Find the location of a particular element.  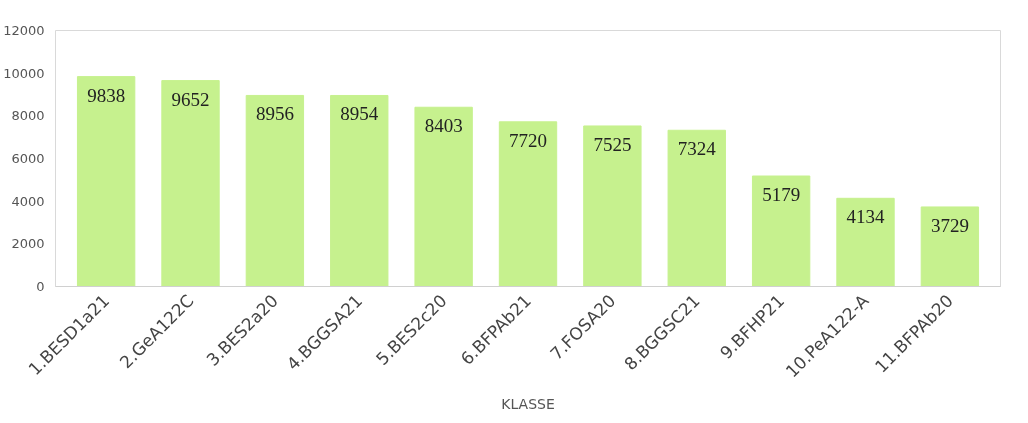

data-label: 4134 is located at coordinates (865, 217).